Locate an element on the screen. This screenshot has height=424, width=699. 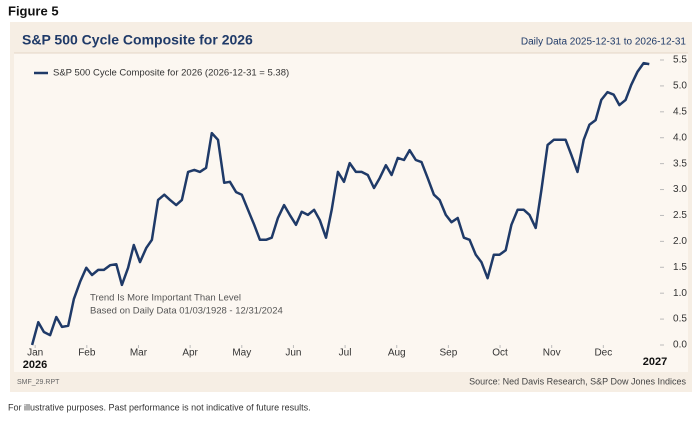
chart-subtitle: Daily Data 2025-12-31 to 2026-12-31 is located at coordinates (604, 42).